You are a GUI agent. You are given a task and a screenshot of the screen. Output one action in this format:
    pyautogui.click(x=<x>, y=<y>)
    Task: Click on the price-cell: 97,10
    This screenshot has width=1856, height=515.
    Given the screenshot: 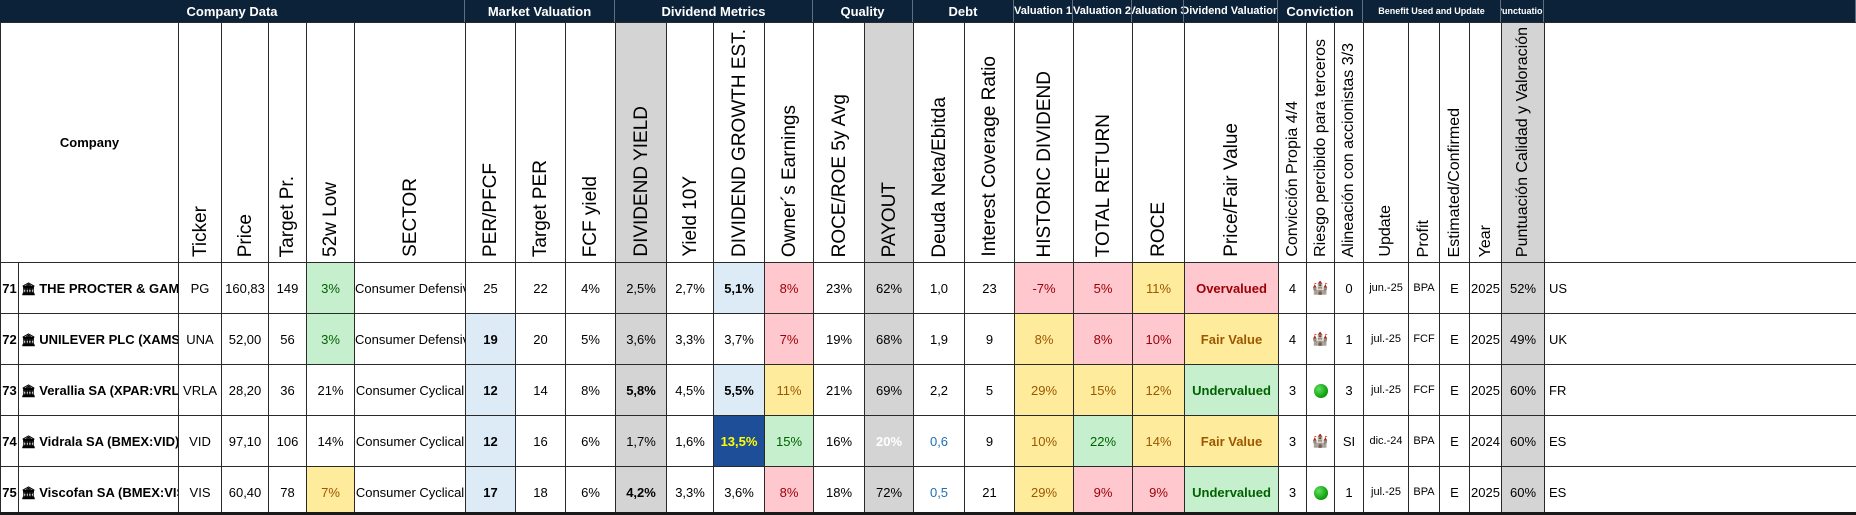 What is the action you would take?
    pyautogui.click(x=245, y=441)
    